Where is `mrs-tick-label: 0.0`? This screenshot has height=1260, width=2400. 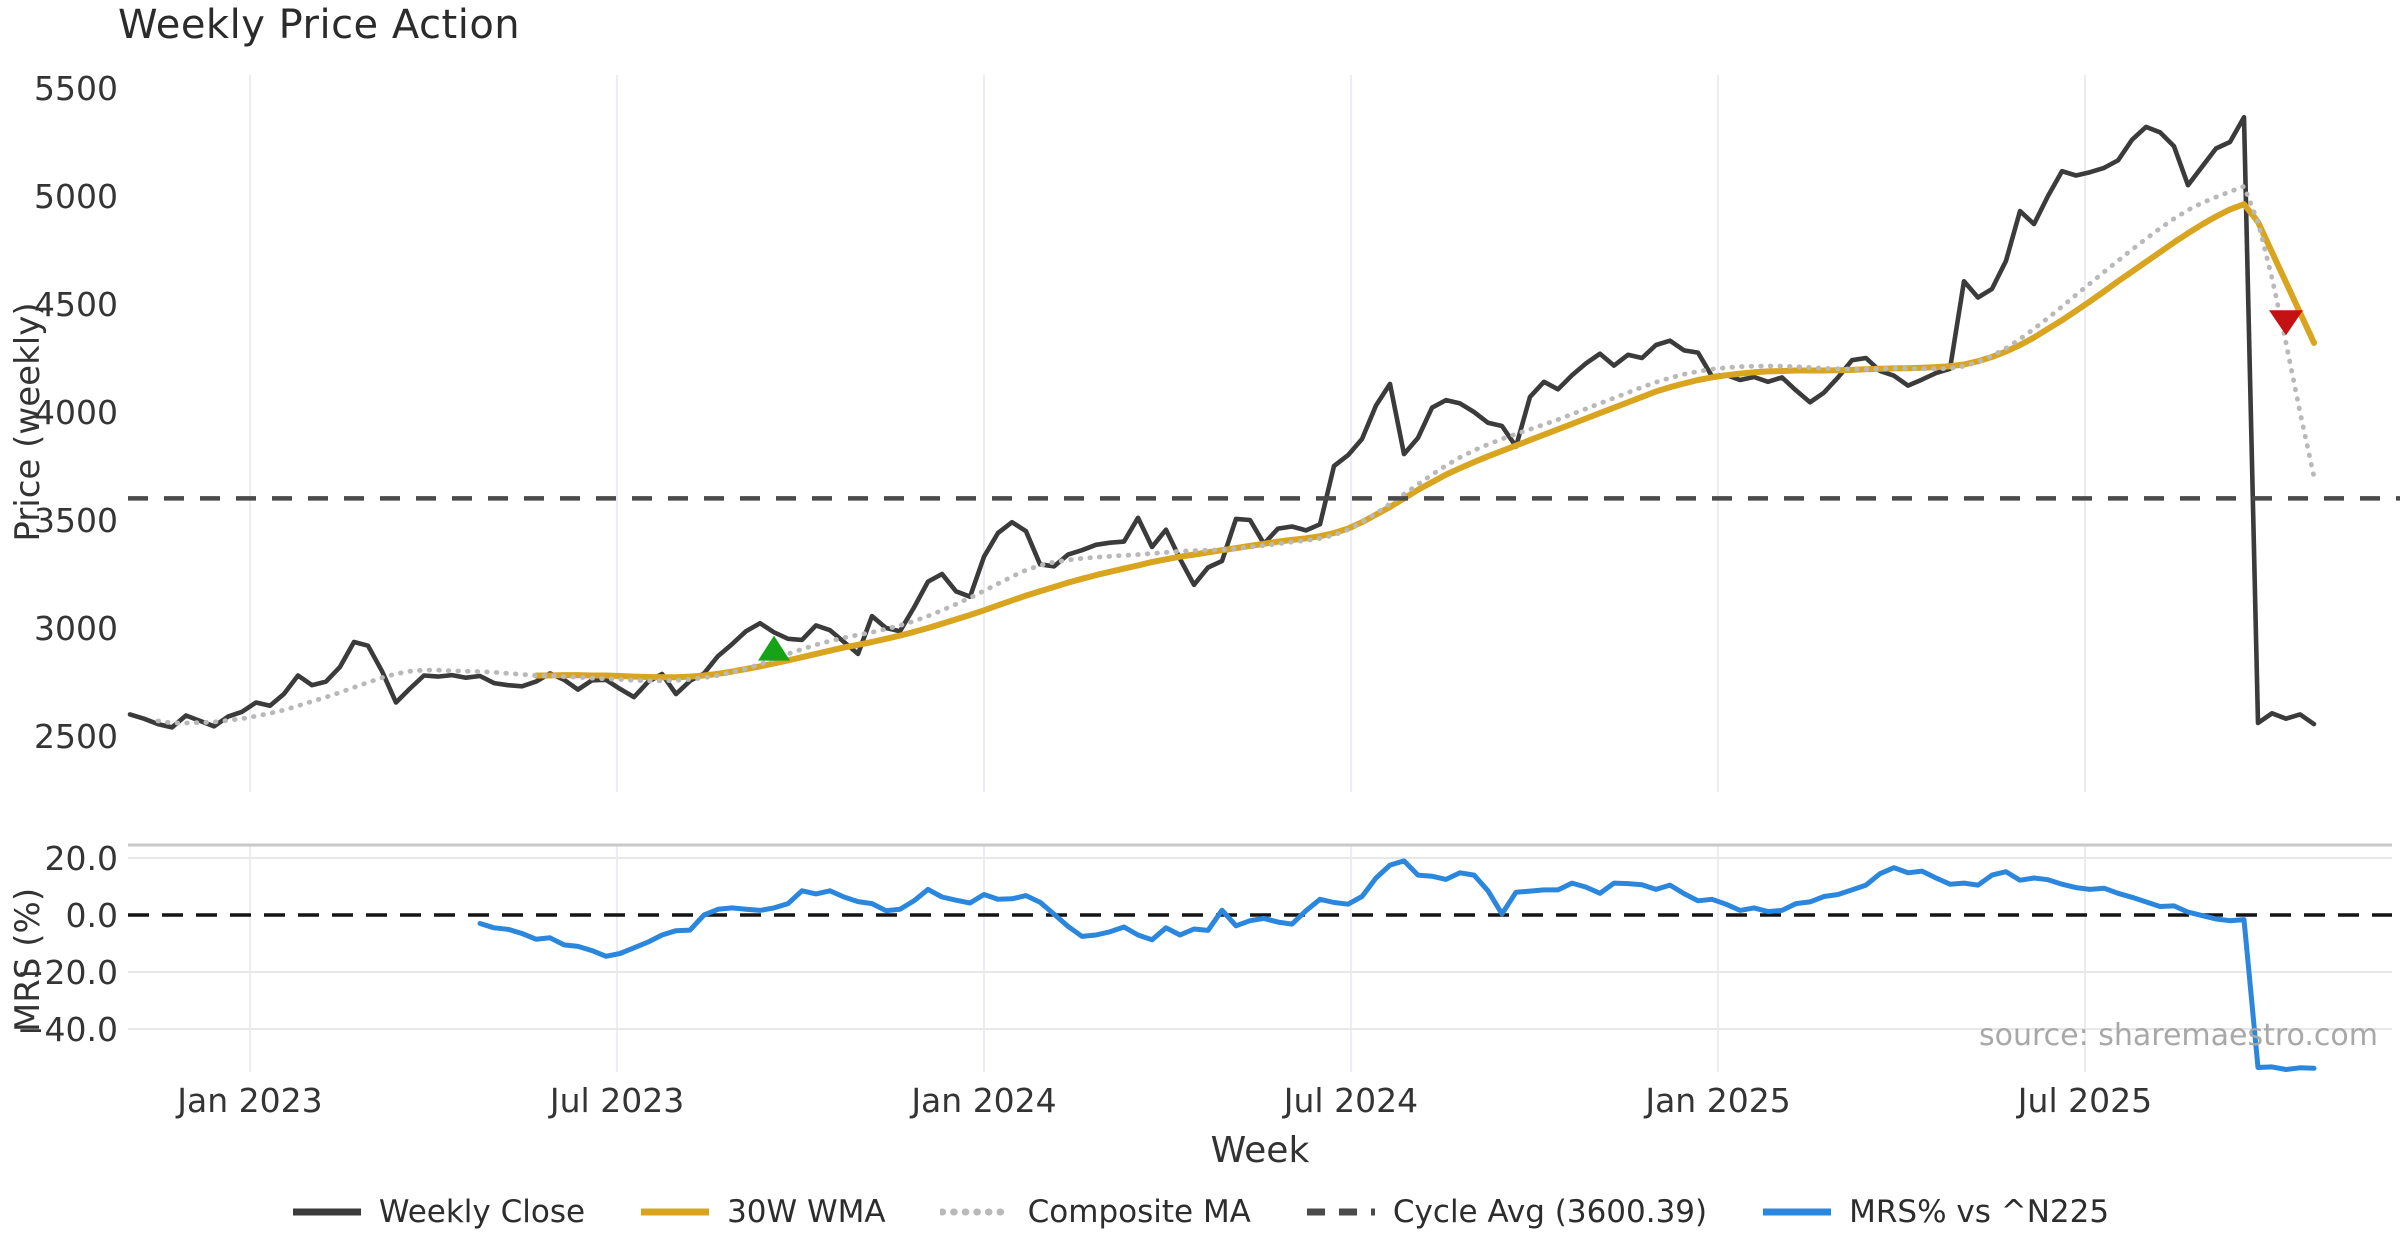
mrs-tick-label: 0.0 is located at coordinates (92, 915).